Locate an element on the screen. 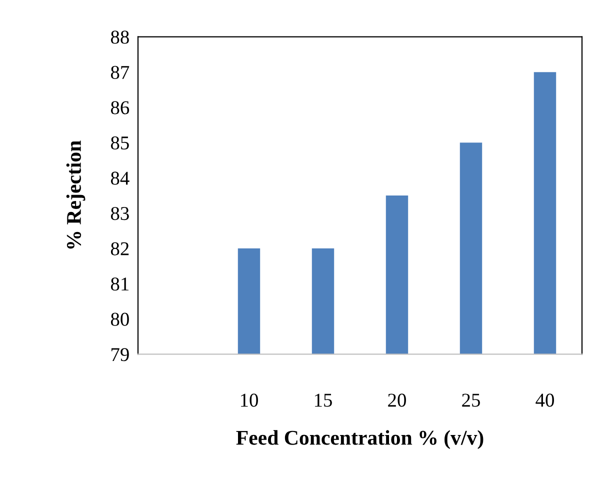  y-tick-label: 85 is located at coordinates (119, 143).